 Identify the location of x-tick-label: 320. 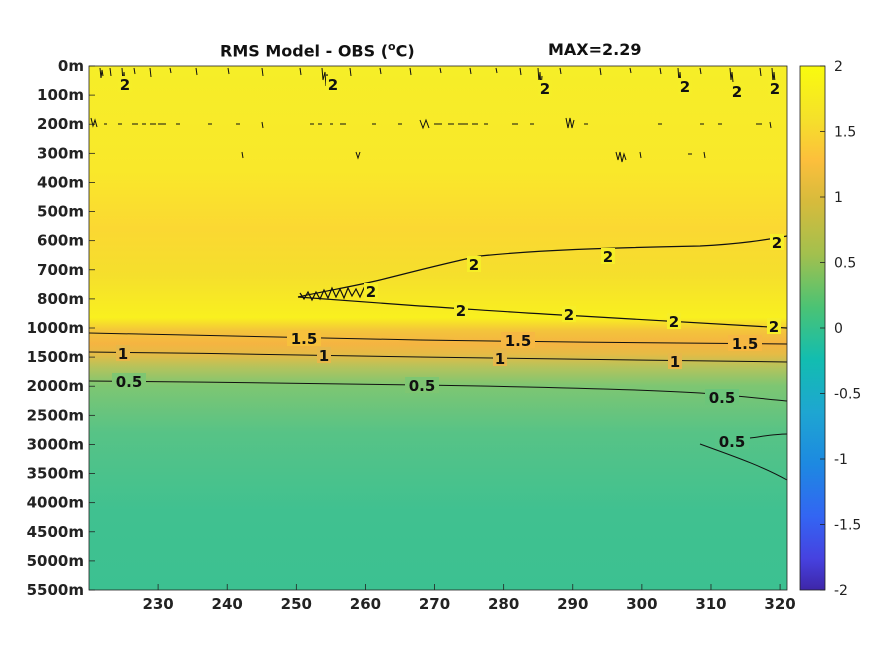
(779, 604).